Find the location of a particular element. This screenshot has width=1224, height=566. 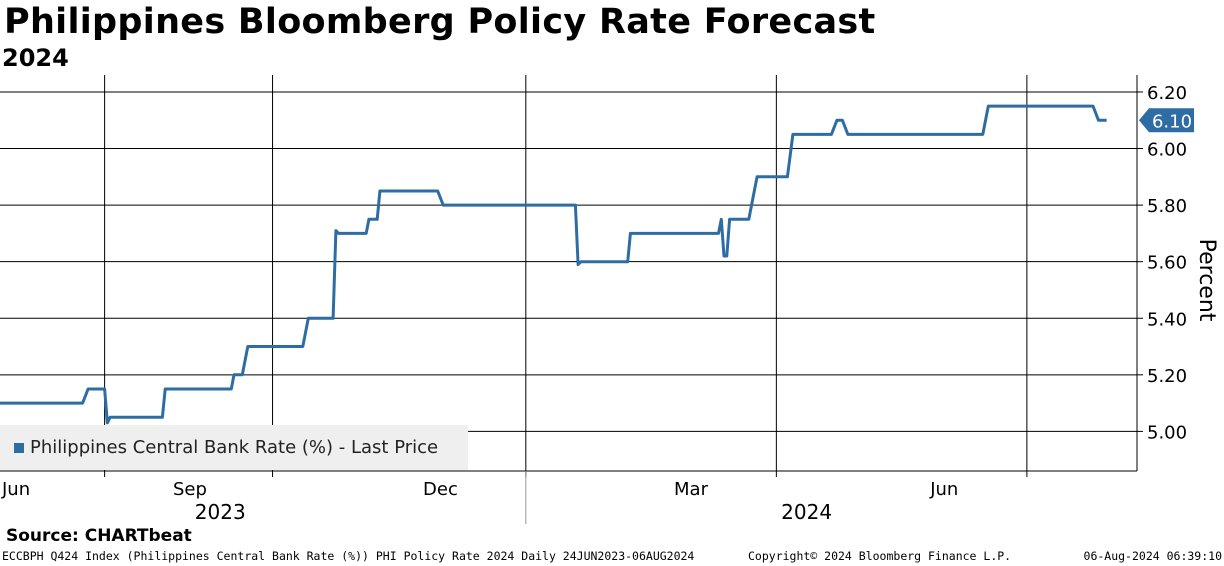

y-tick-label: 5.00 is located at coordinates (1167, 432).